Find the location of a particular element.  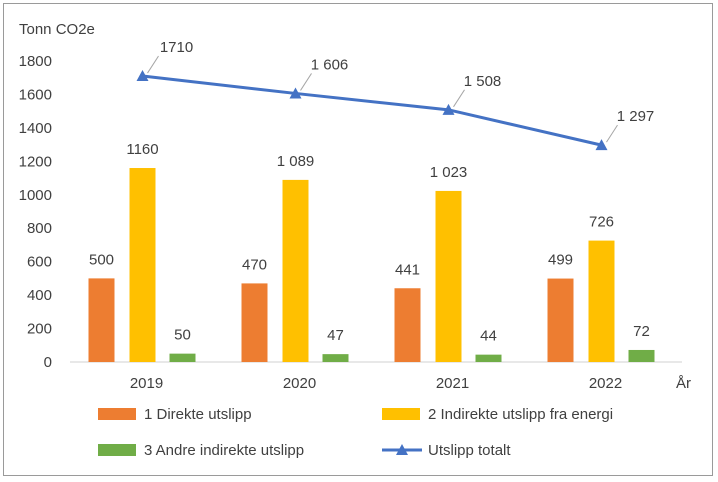

x-tick-label: 2022 is located at coordinates (605, 383).